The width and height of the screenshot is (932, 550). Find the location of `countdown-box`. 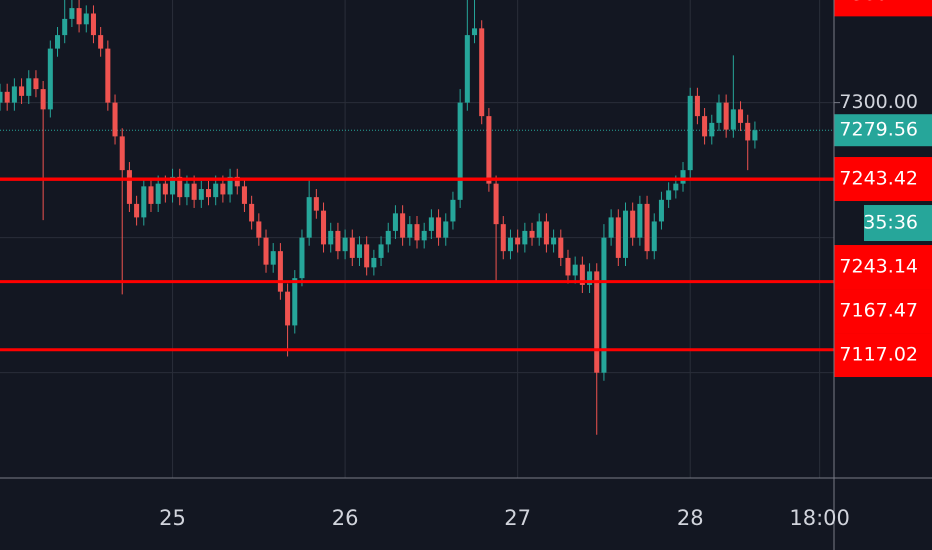

countdown-box is located at coordinates (898, 223).